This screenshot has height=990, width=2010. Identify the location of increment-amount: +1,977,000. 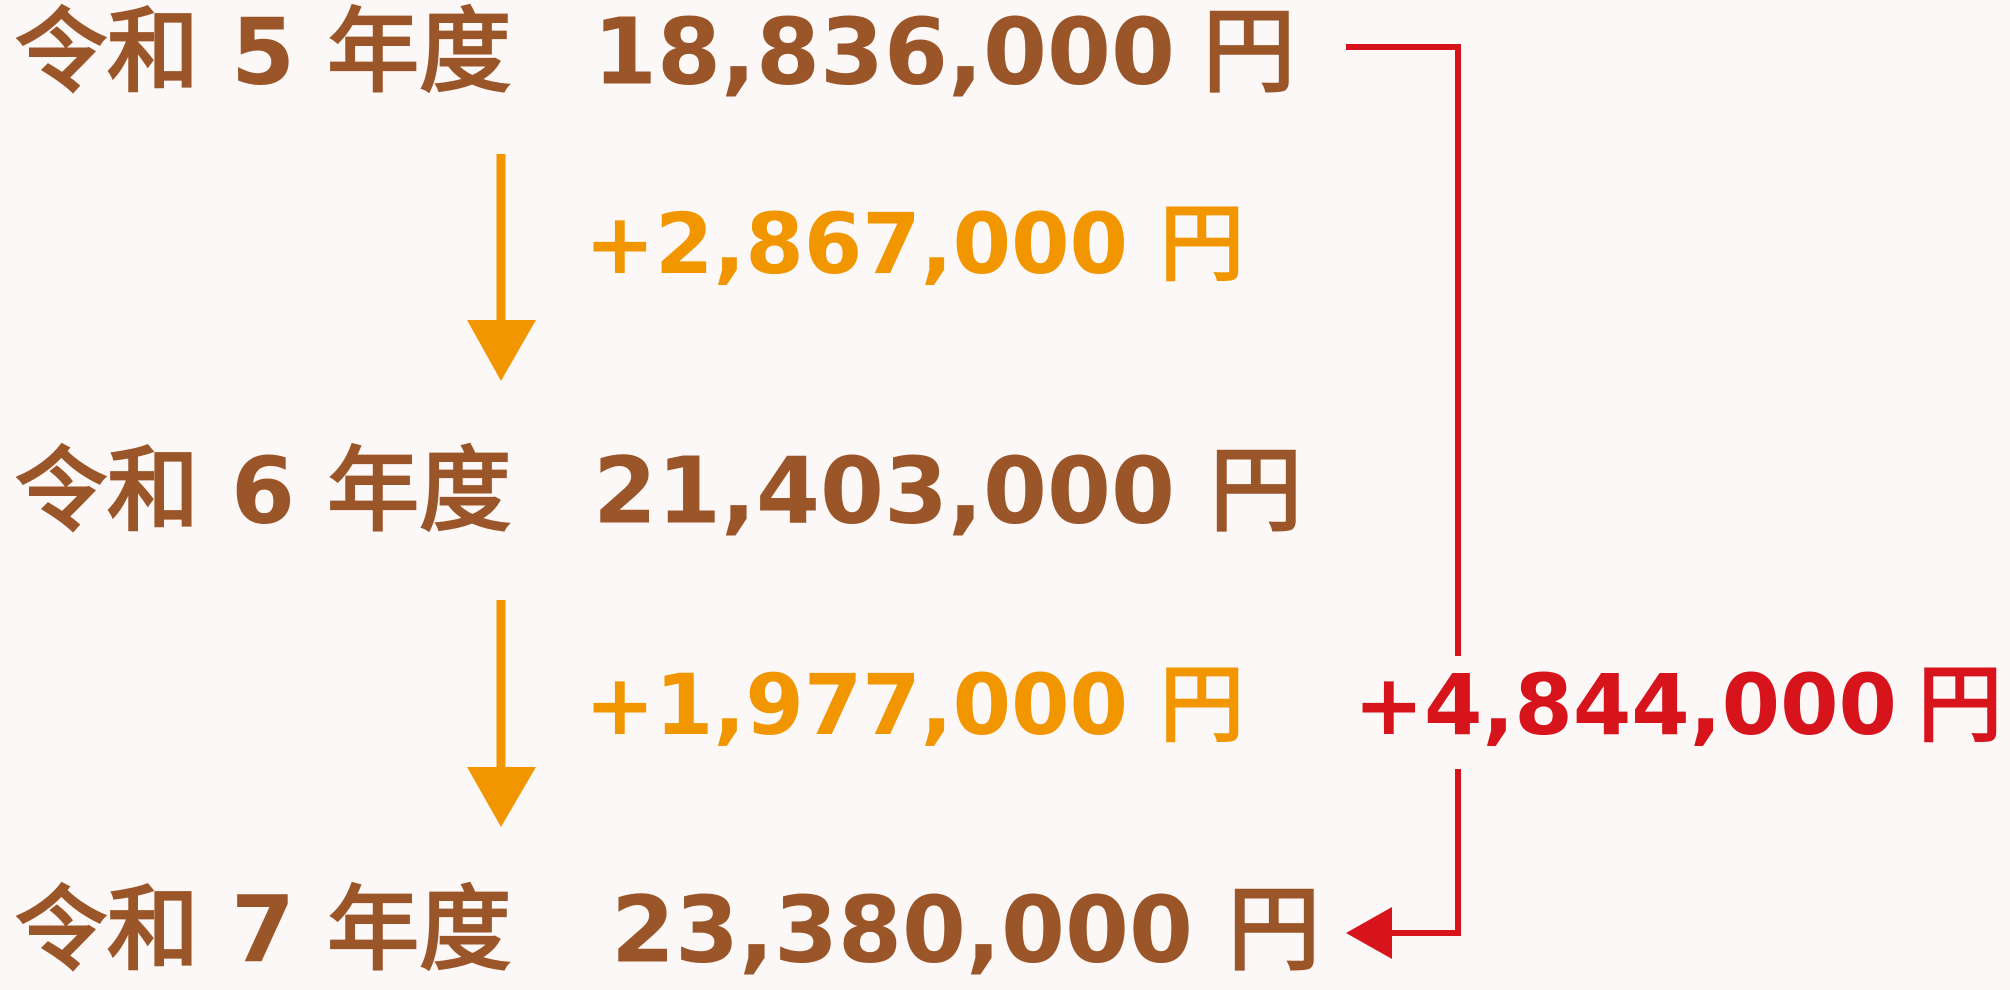
(856, 705).